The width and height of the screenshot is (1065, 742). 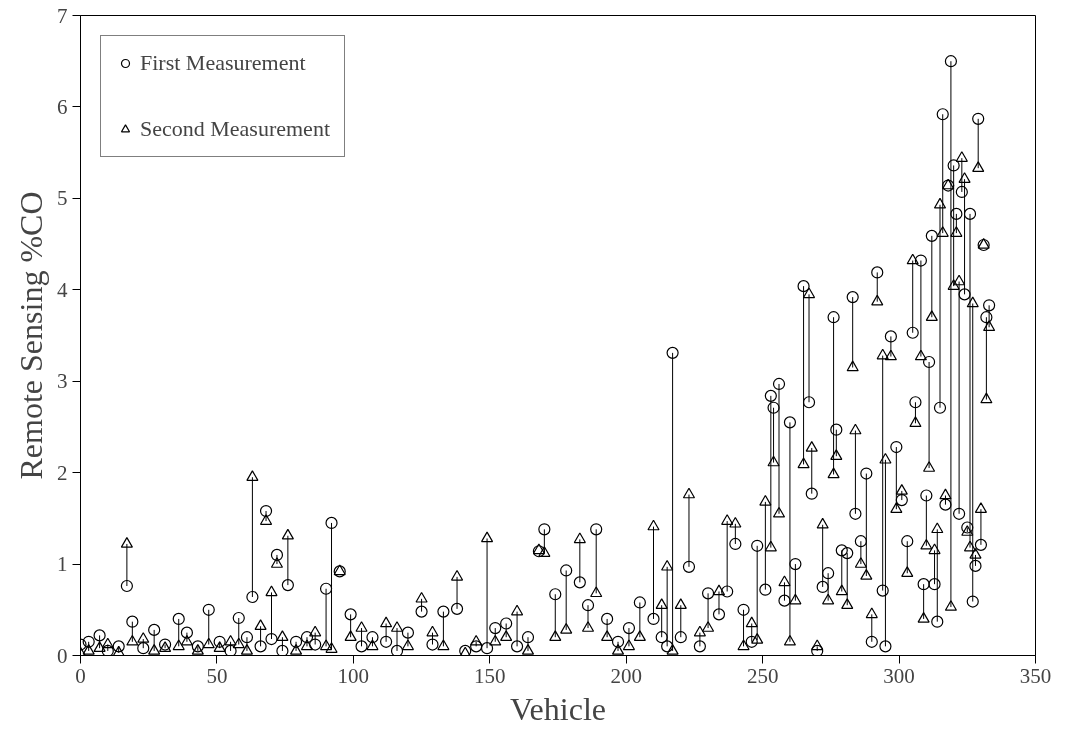 What do you see at coordinates (62, 655) in the screenshot?
I see `y-tick-label: 0` at bounding box center [62, 655].